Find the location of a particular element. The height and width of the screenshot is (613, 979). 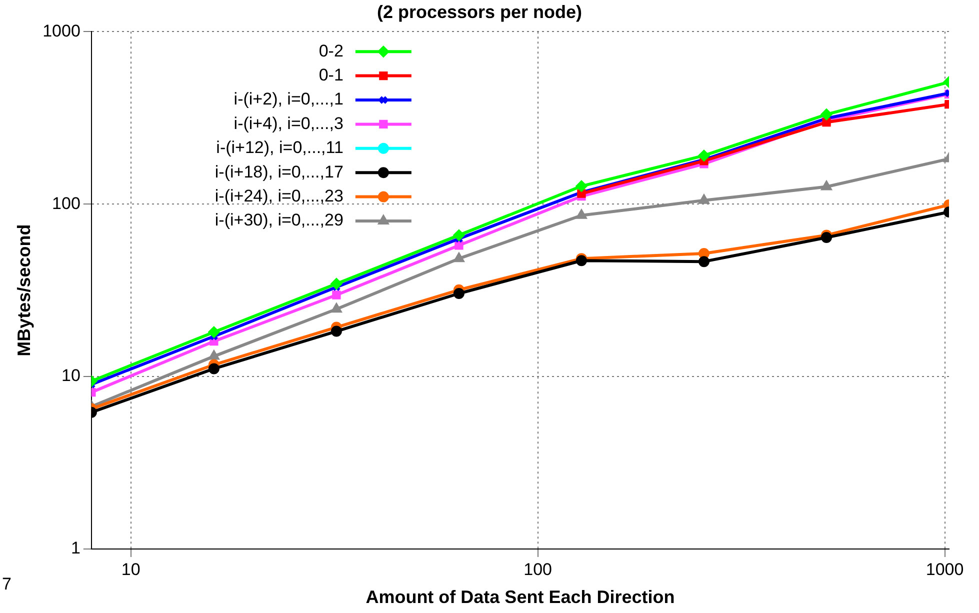

legend-label: i-(i+24), i=0,...,23 is located at coordinates (279, 196).